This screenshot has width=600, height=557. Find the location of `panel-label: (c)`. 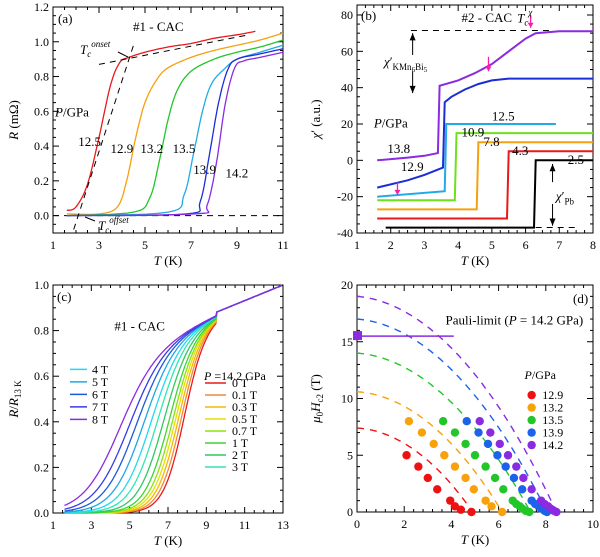

panel-label: (c) is located at coordinates (64, 296).